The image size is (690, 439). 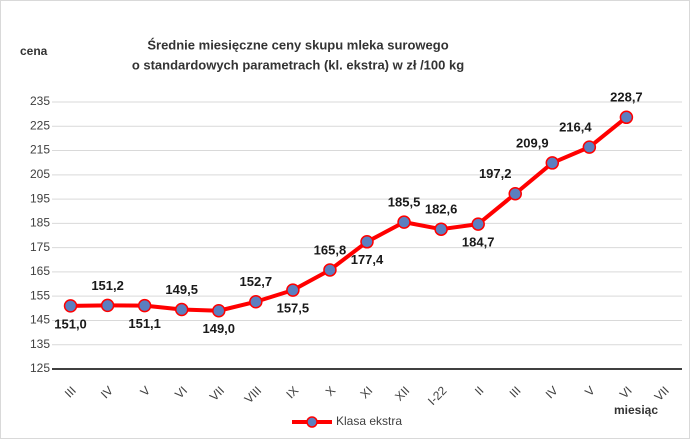 What do you see at coordinates (40, 125) in the screenshot?
I see `y-tick-label: 225` at bounding box center [40, 125].